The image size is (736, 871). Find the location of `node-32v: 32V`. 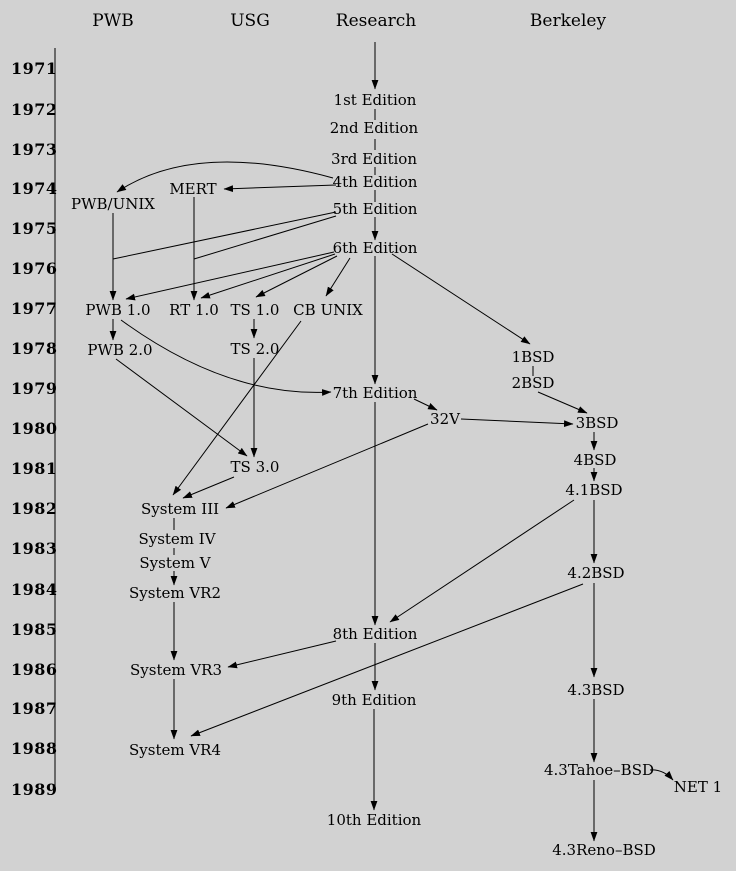

node-32v: 32V is located at coordinates (445, 418).